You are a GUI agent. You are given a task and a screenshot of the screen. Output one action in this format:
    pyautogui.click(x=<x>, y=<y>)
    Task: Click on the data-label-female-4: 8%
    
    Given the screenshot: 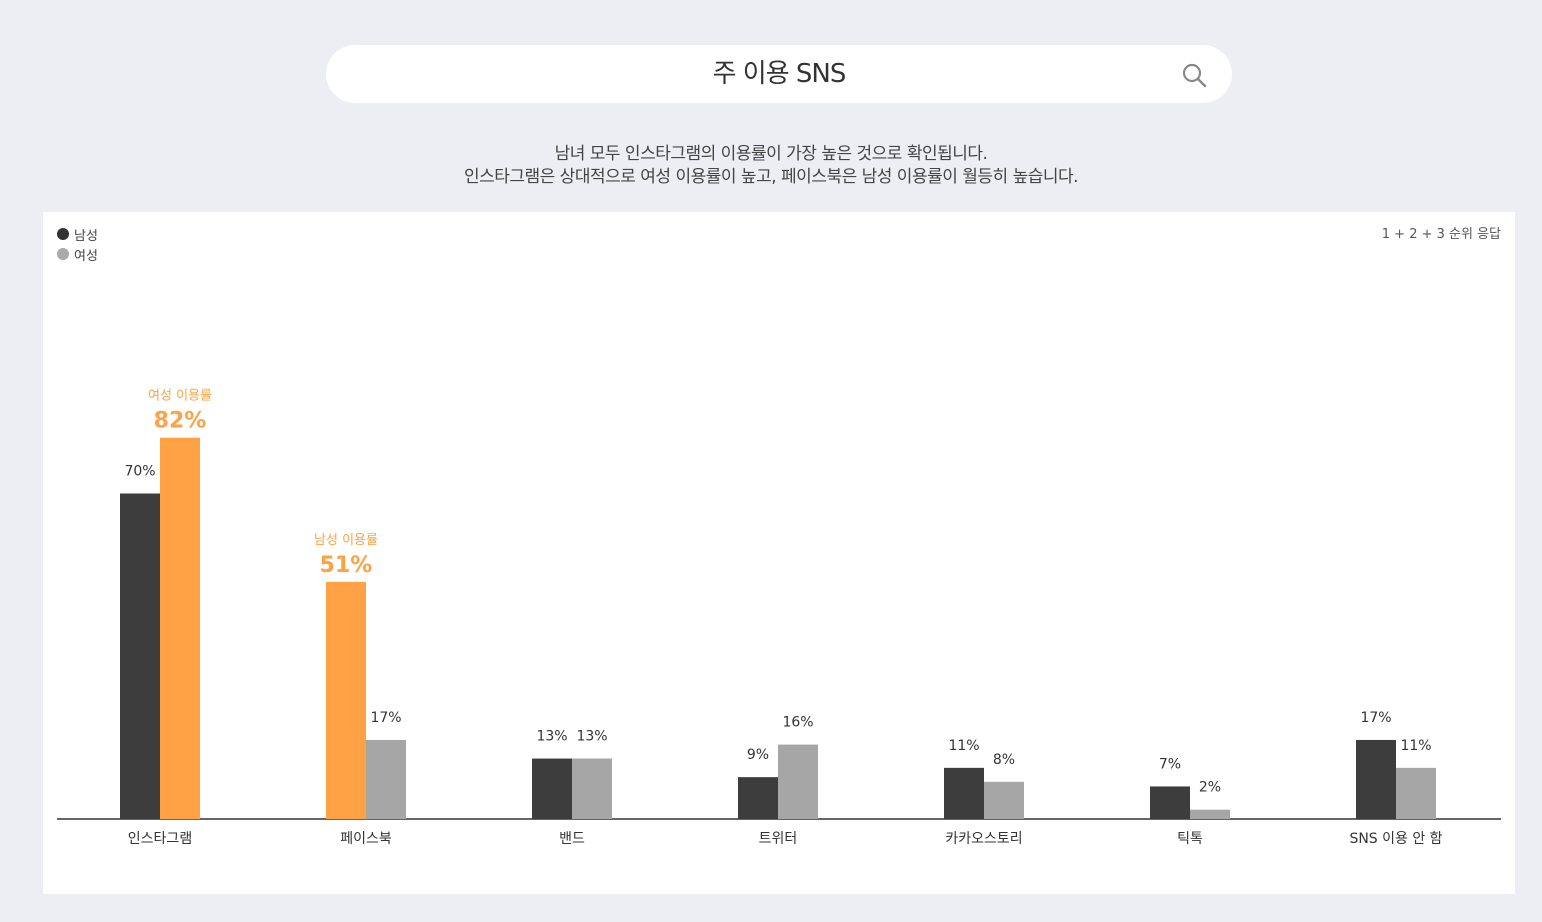 What is the action you would take?
    pyautogui.click(x=1004, y=760)
    